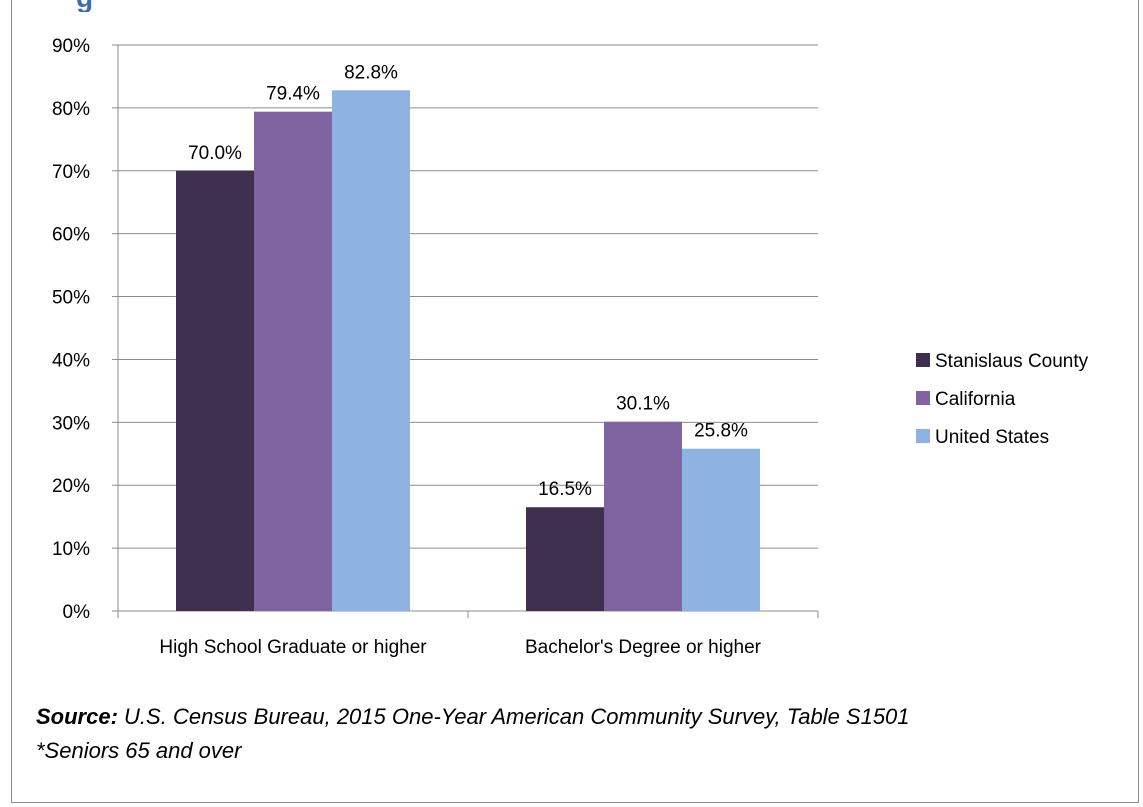 This screenshot has height=807, width=1143. What do you see at coordinates (139, 750) in the screenshot?
I see `seniors-note: *Seniors 65 and over` at bounding box center [139, 750].